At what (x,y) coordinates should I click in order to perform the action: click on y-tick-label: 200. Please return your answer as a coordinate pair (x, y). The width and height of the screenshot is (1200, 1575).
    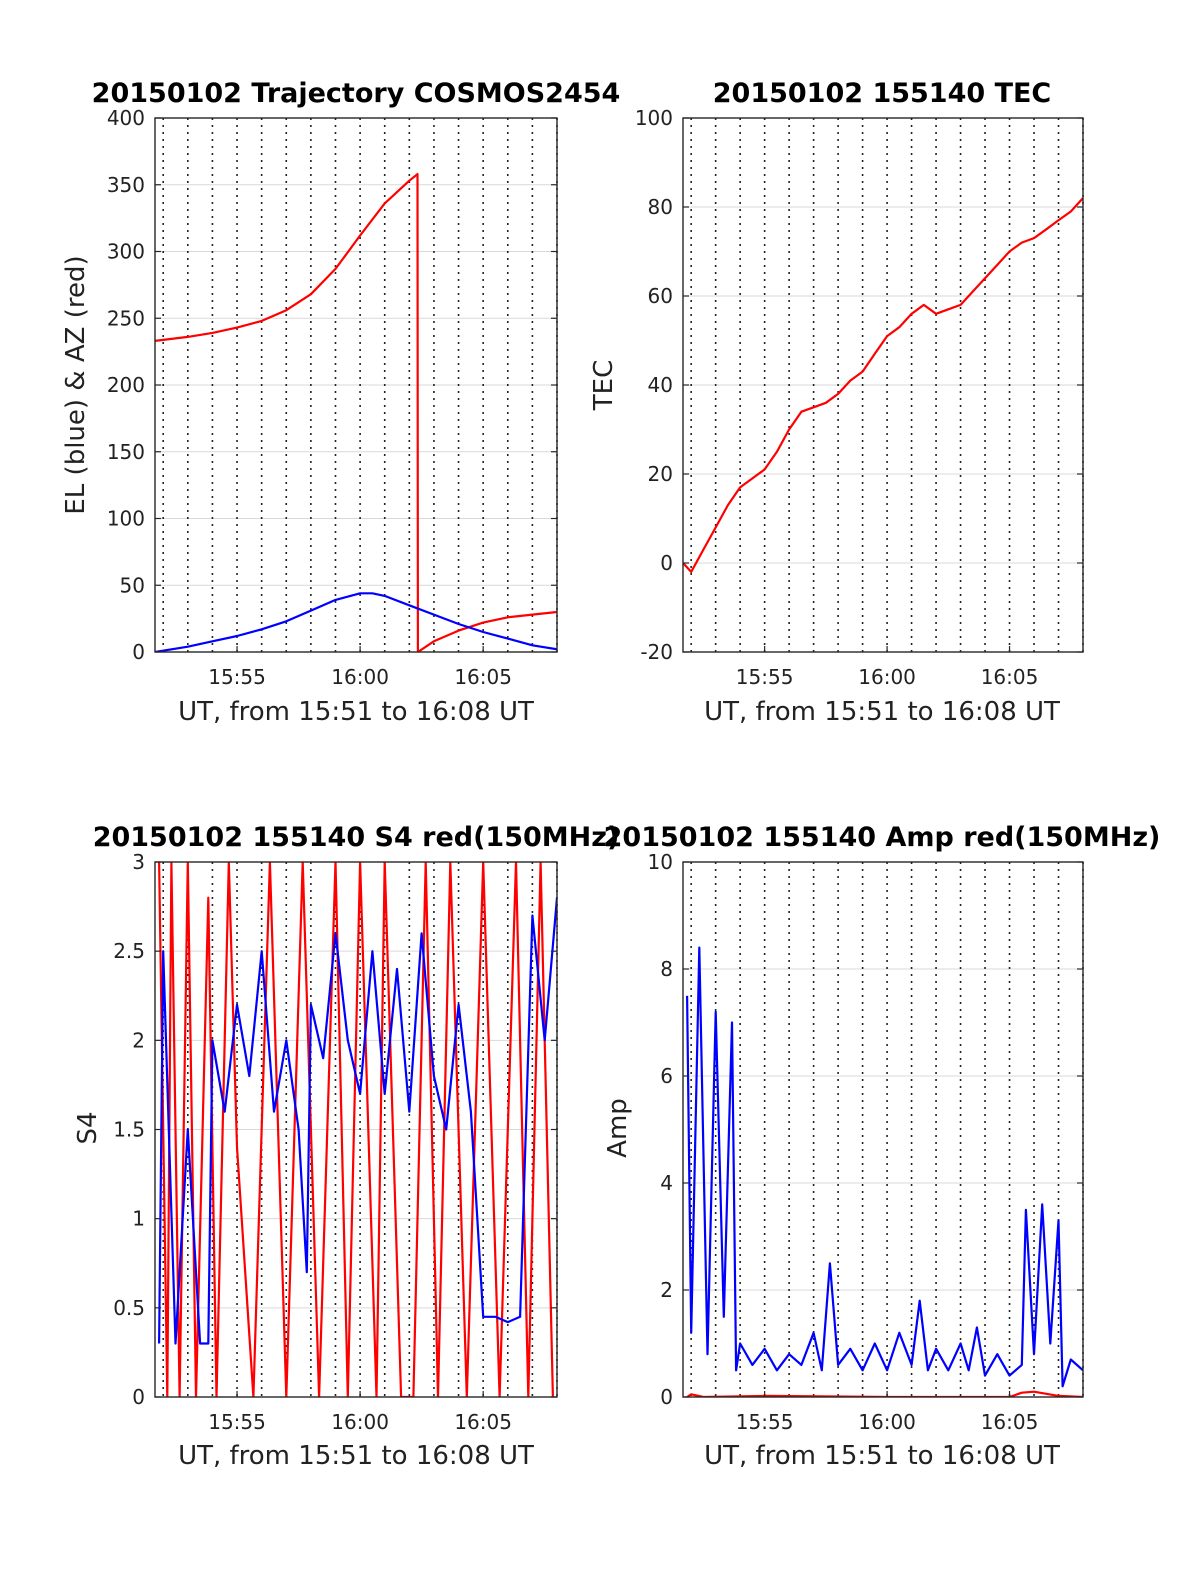
    Looking at the image, I should click on (126, 385).